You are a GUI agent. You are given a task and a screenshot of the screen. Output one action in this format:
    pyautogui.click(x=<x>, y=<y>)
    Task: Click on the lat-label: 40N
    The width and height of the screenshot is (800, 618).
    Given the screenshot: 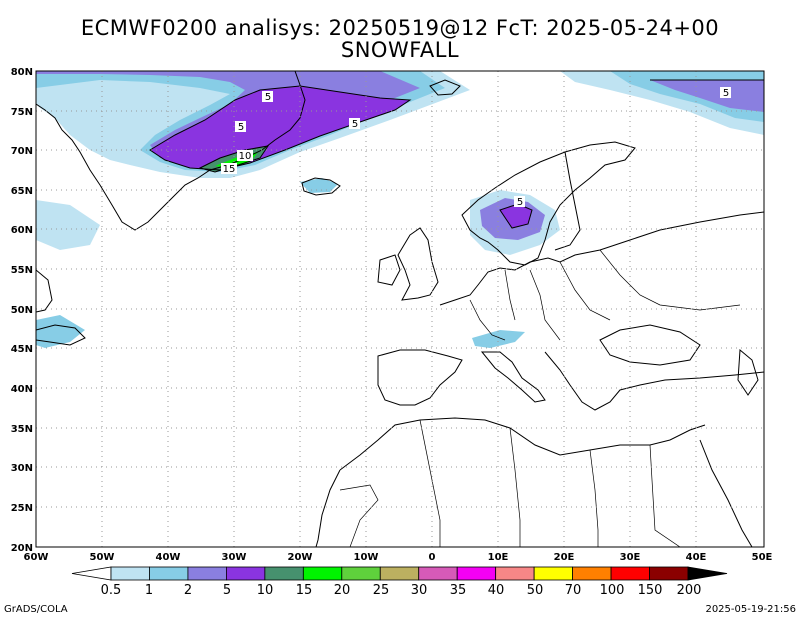 What is the action you would take?
    pyautogui.click(x=22, y=389)
    